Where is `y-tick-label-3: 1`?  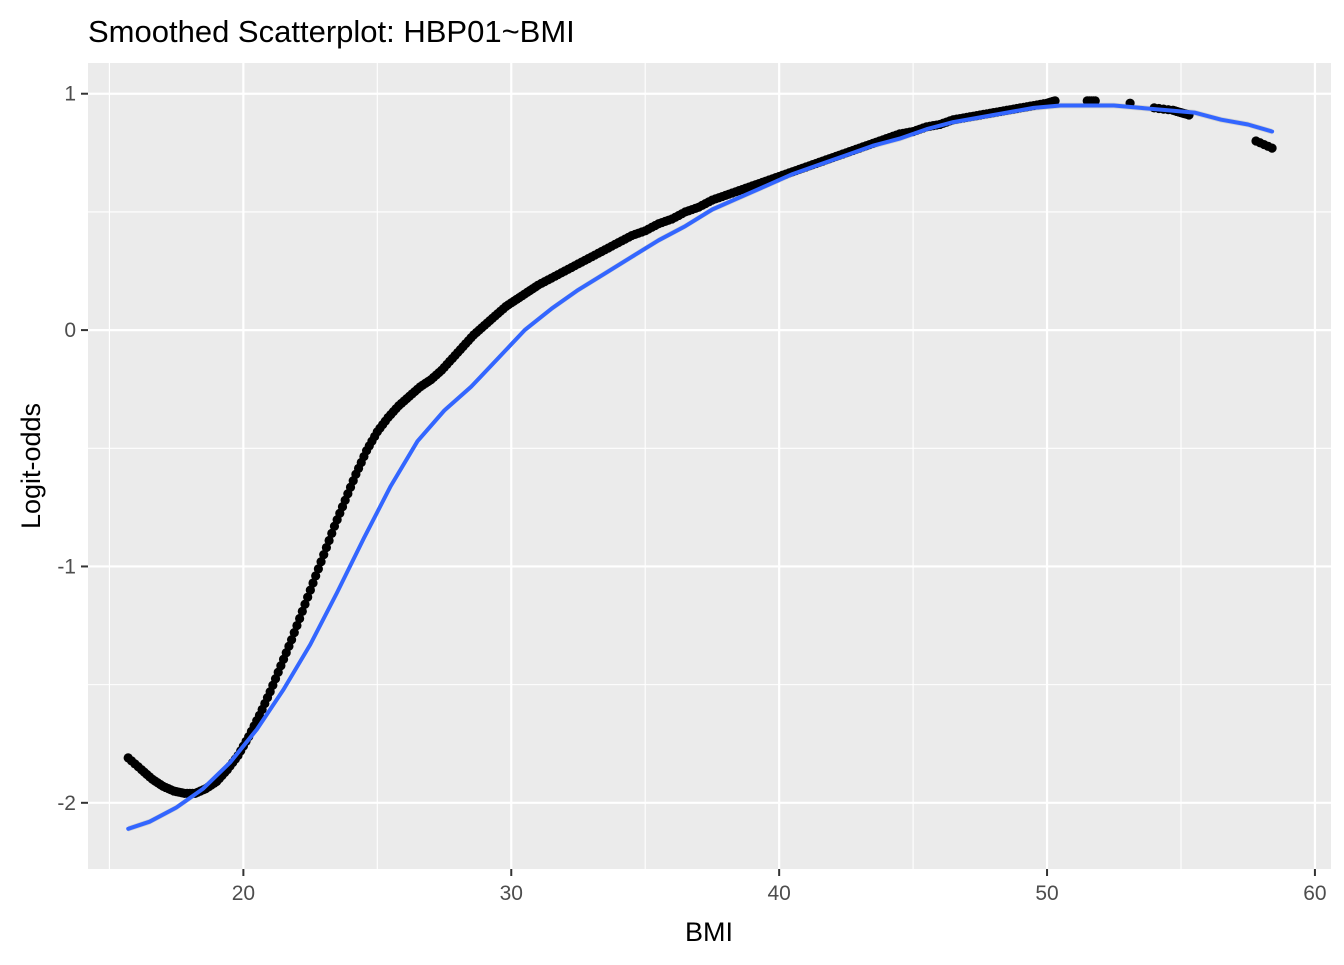 y-tick-label-3: 1 is located at coordinates (70, 94).